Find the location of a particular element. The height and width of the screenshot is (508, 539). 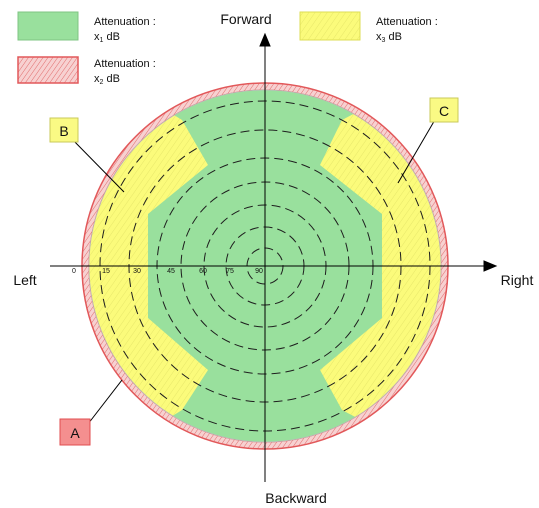

callout-box-c-group: C is located at coordinates (444, 110).